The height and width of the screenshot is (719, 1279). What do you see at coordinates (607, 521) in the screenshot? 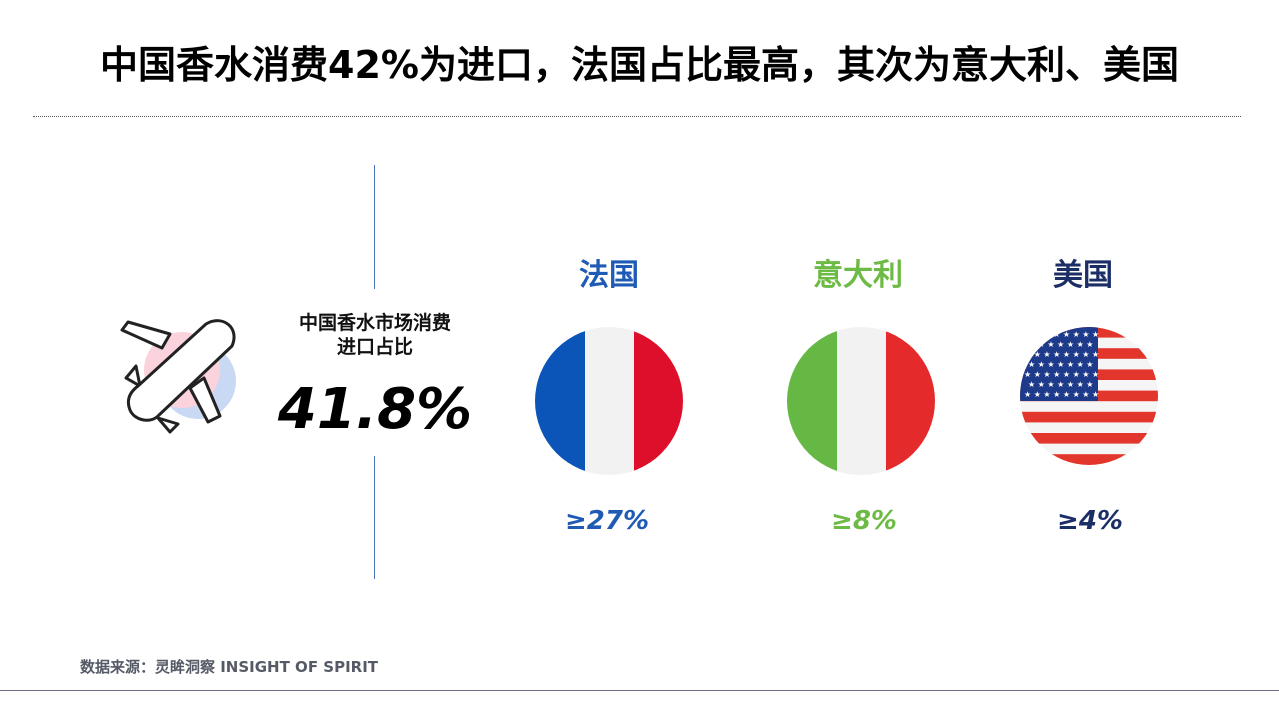
I see `share-france: ≥27%` at bounding box center [607, 521].